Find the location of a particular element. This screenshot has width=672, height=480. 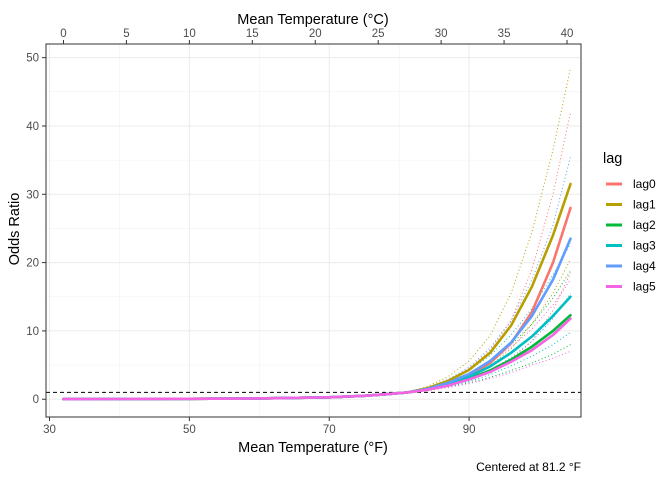

lag3-ci-lower is located at coordinates (317, 365).